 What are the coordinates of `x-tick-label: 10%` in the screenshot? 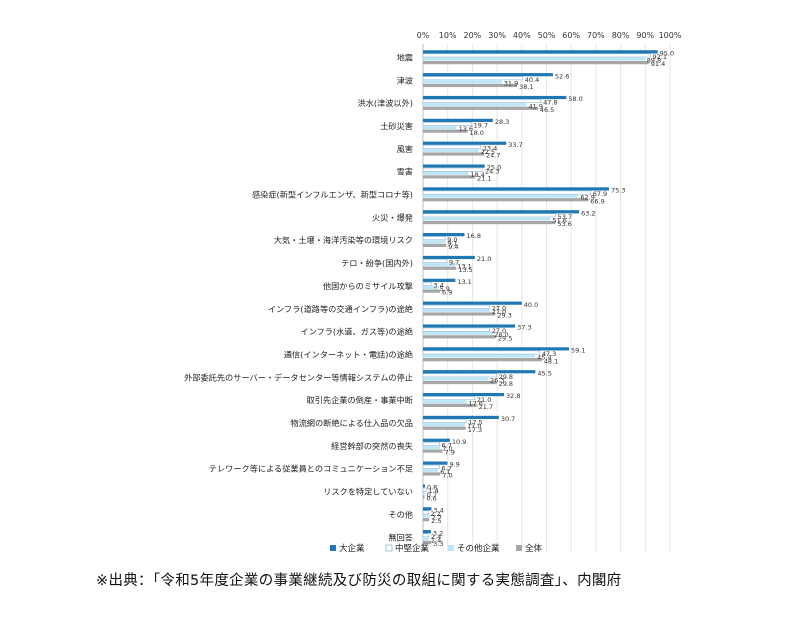 It's located at (448, 35).